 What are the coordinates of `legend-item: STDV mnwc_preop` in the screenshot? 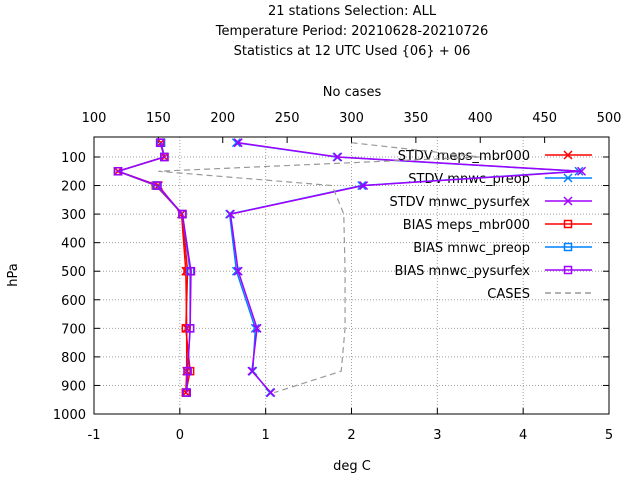 It's located at (500, 179).